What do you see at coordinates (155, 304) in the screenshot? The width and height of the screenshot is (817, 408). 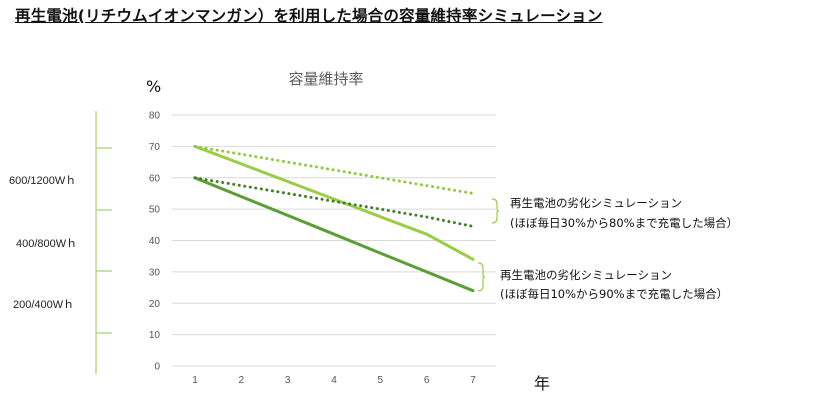 I see `y-tick-label: 20` at bounding box center [155, 304].